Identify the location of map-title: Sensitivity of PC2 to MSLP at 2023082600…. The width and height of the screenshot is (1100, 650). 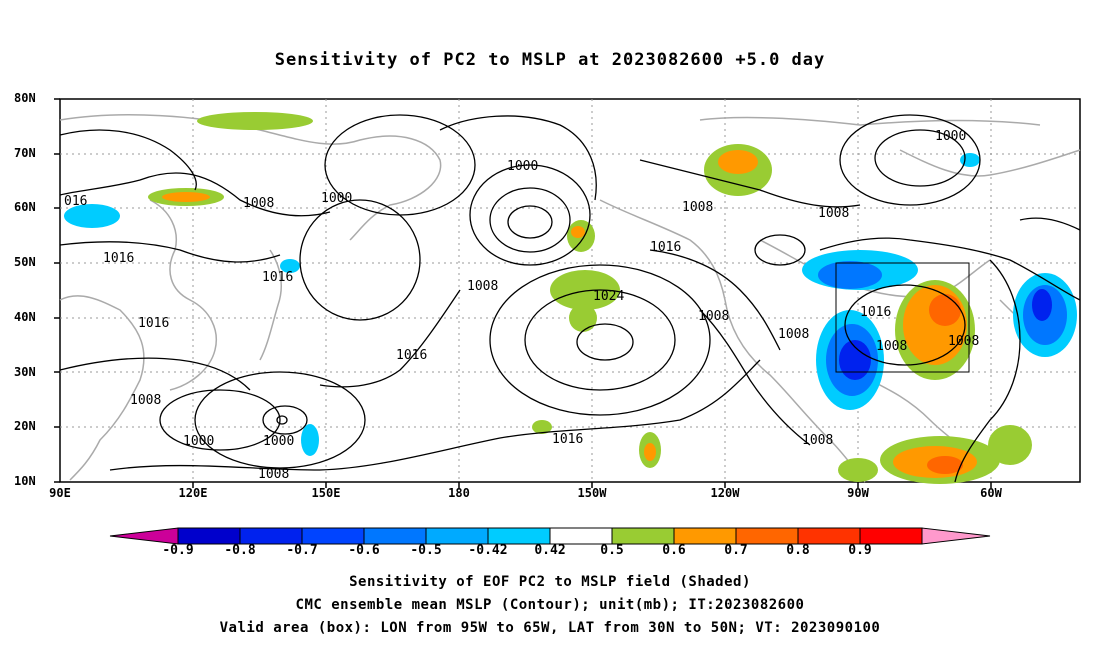
(550, 60).